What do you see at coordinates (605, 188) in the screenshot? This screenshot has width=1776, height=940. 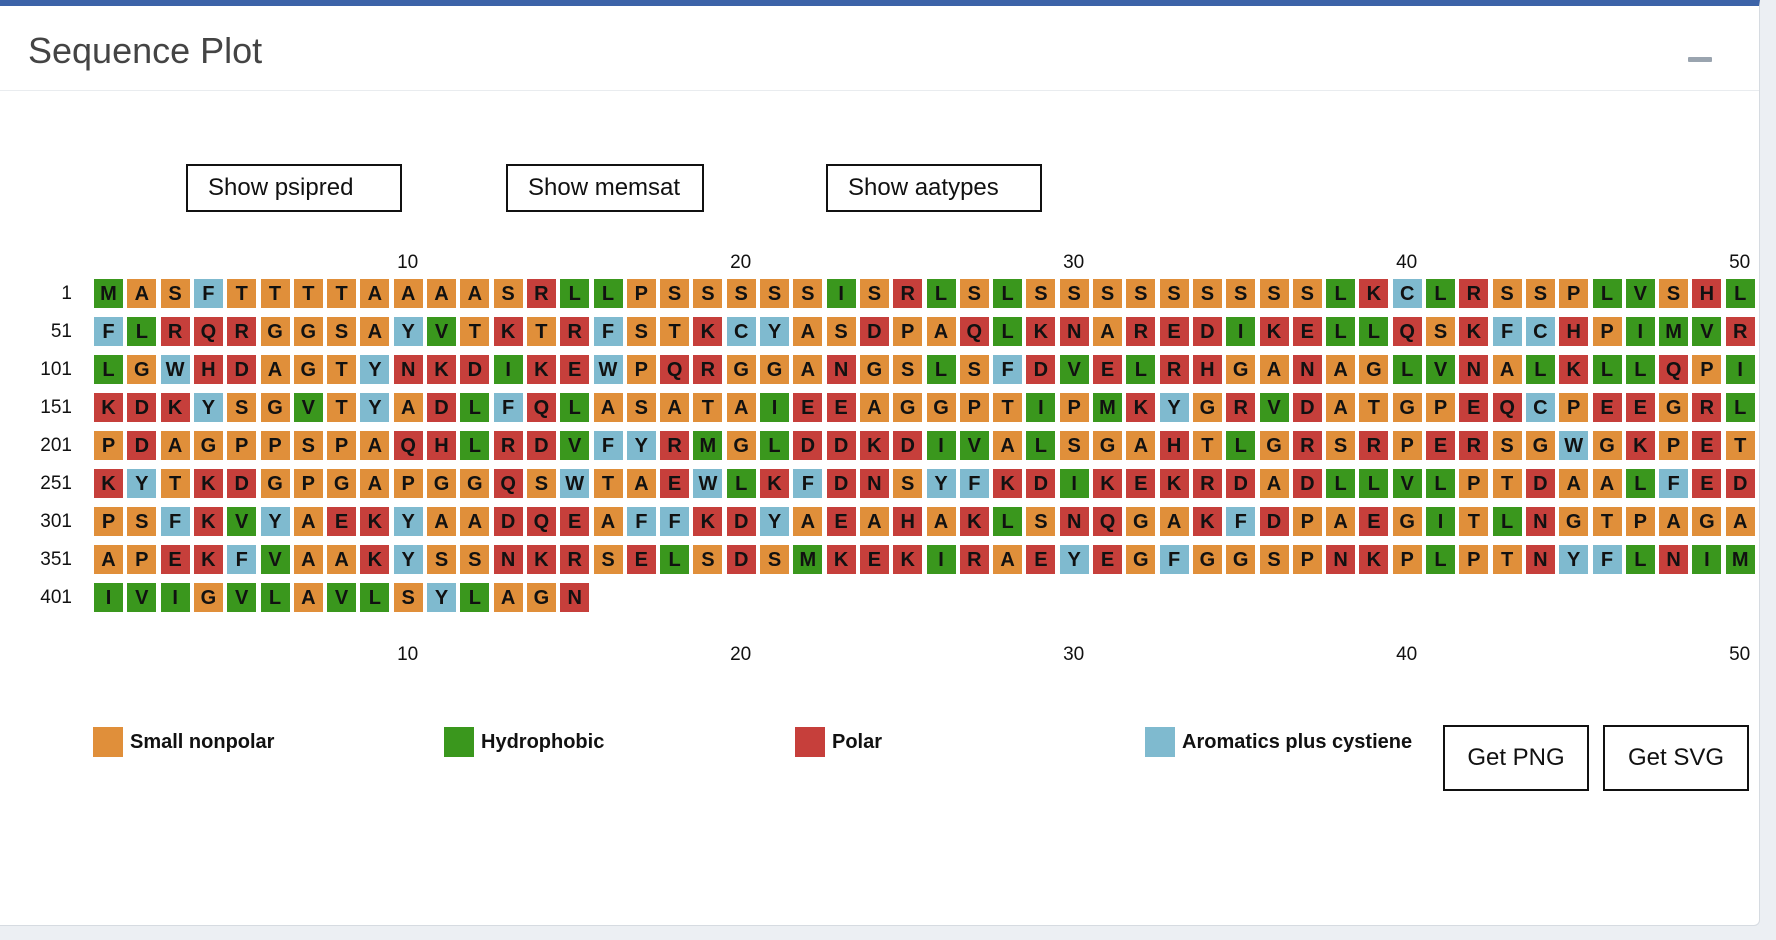 I see `show-memsat-button: Show memsat` at bounding box center [605, 188].